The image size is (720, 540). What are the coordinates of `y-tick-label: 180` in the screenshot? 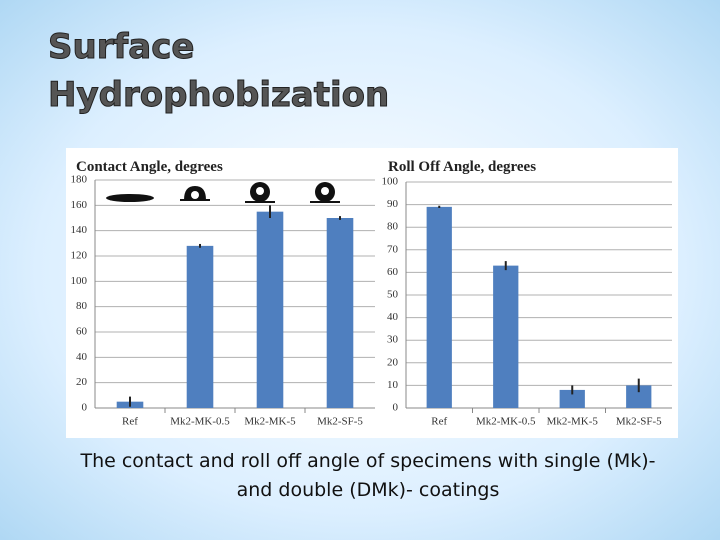 It's located at (79, 180).